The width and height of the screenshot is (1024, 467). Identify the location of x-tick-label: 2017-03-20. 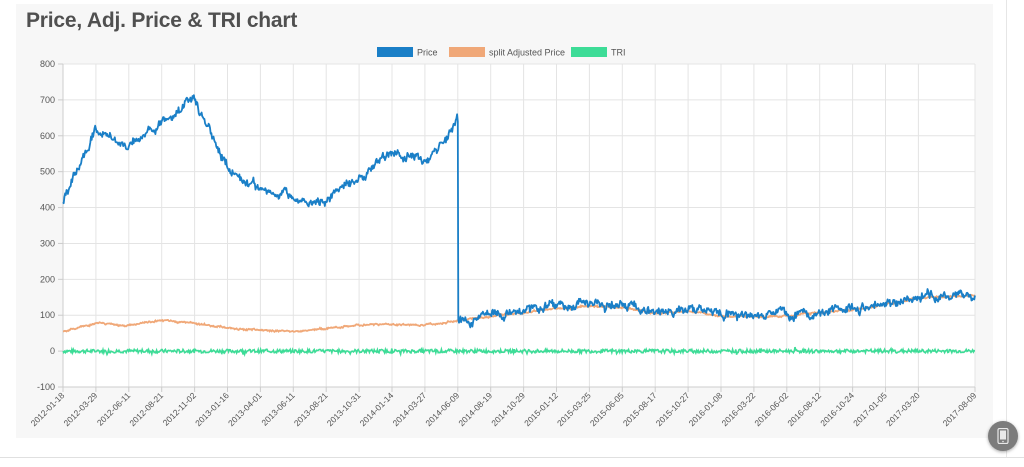
(903, 409).